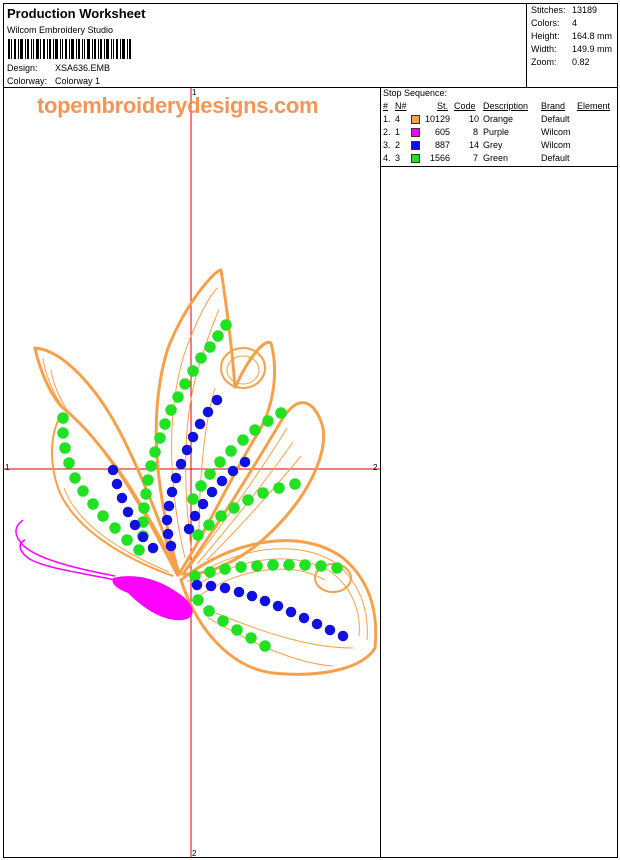 Image resolution: width=620 pixels, height=860 pixels. Describe the element at coordinates (553, 106) in the screenshot. I see `col-header: Brand` at that location.